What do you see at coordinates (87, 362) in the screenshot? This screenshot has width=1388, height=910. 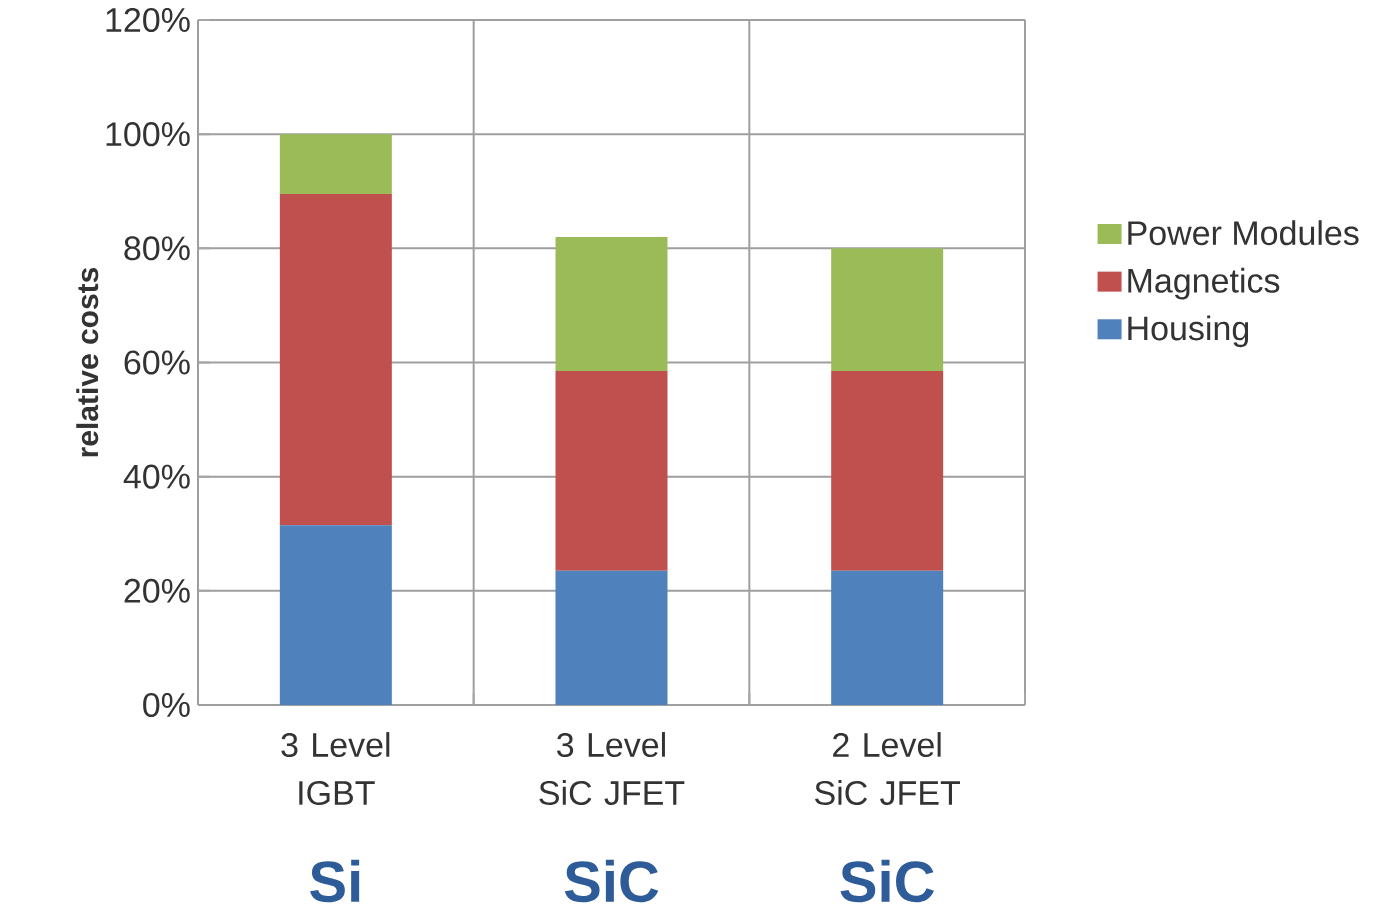 I see `y-axis-title: relative costs` at bounding box center [87, 362].